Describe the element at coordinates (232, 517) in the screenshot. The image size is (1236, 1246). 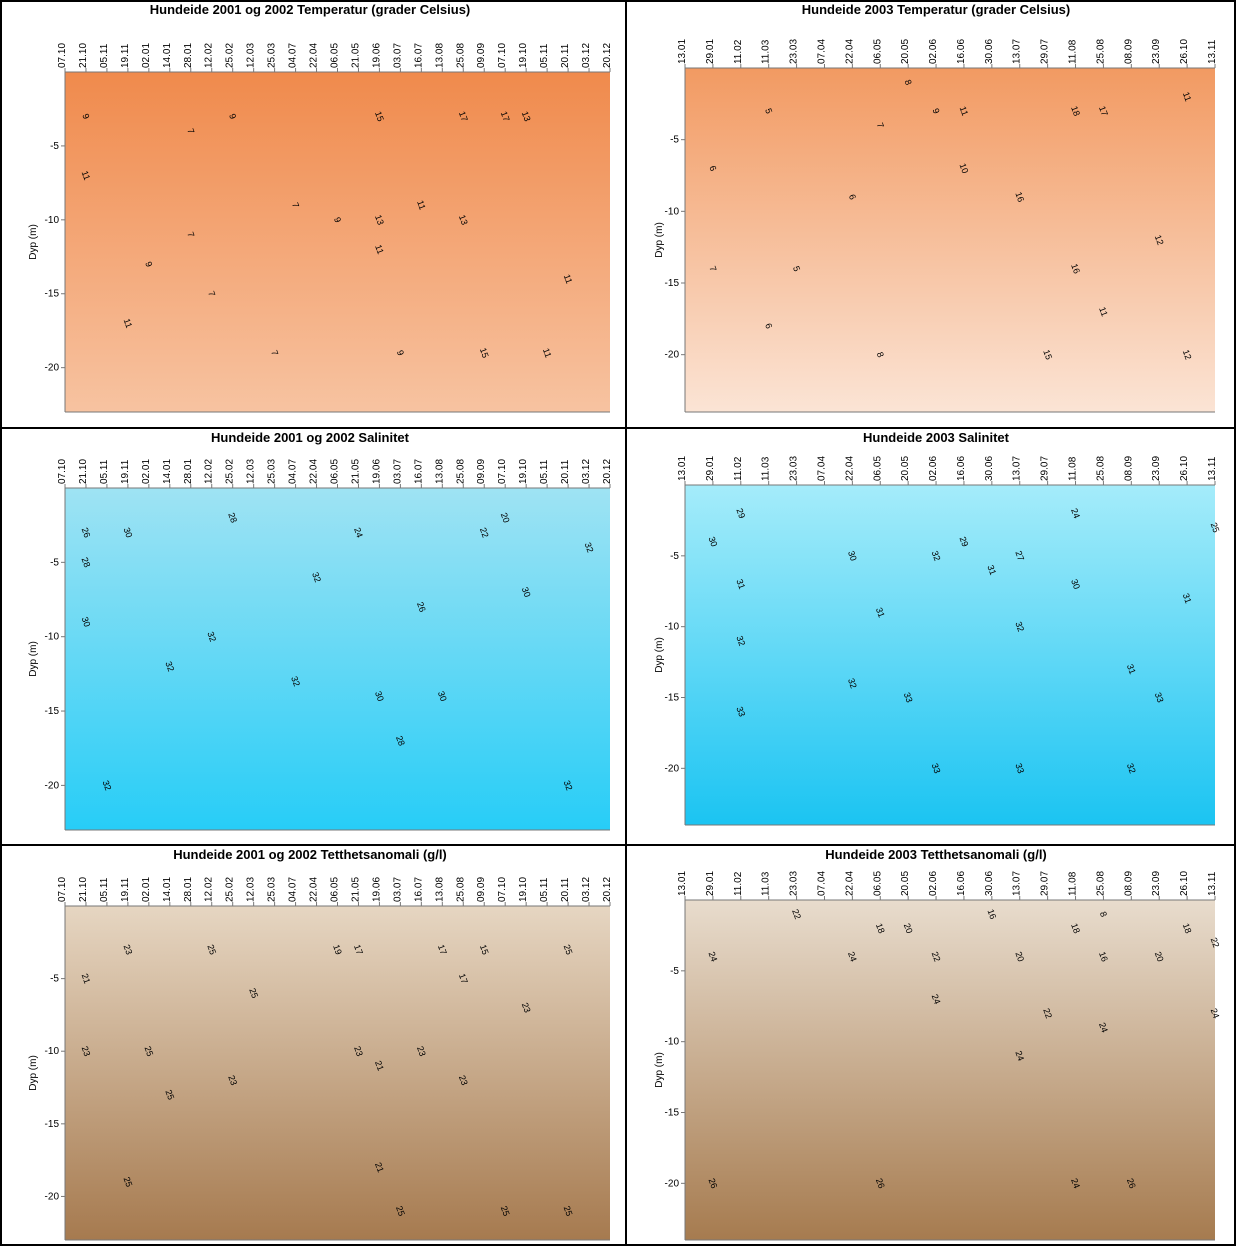
I see `contour-label: 28` at that location.